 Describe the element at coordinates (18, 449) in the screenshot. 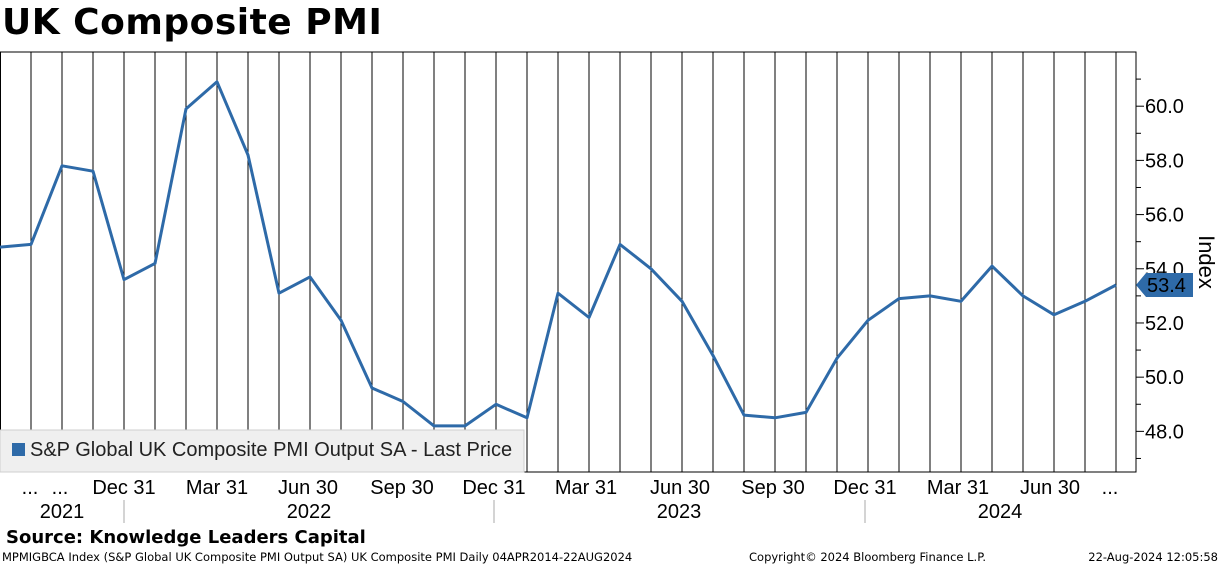

I see `legend-swatch` at that location.